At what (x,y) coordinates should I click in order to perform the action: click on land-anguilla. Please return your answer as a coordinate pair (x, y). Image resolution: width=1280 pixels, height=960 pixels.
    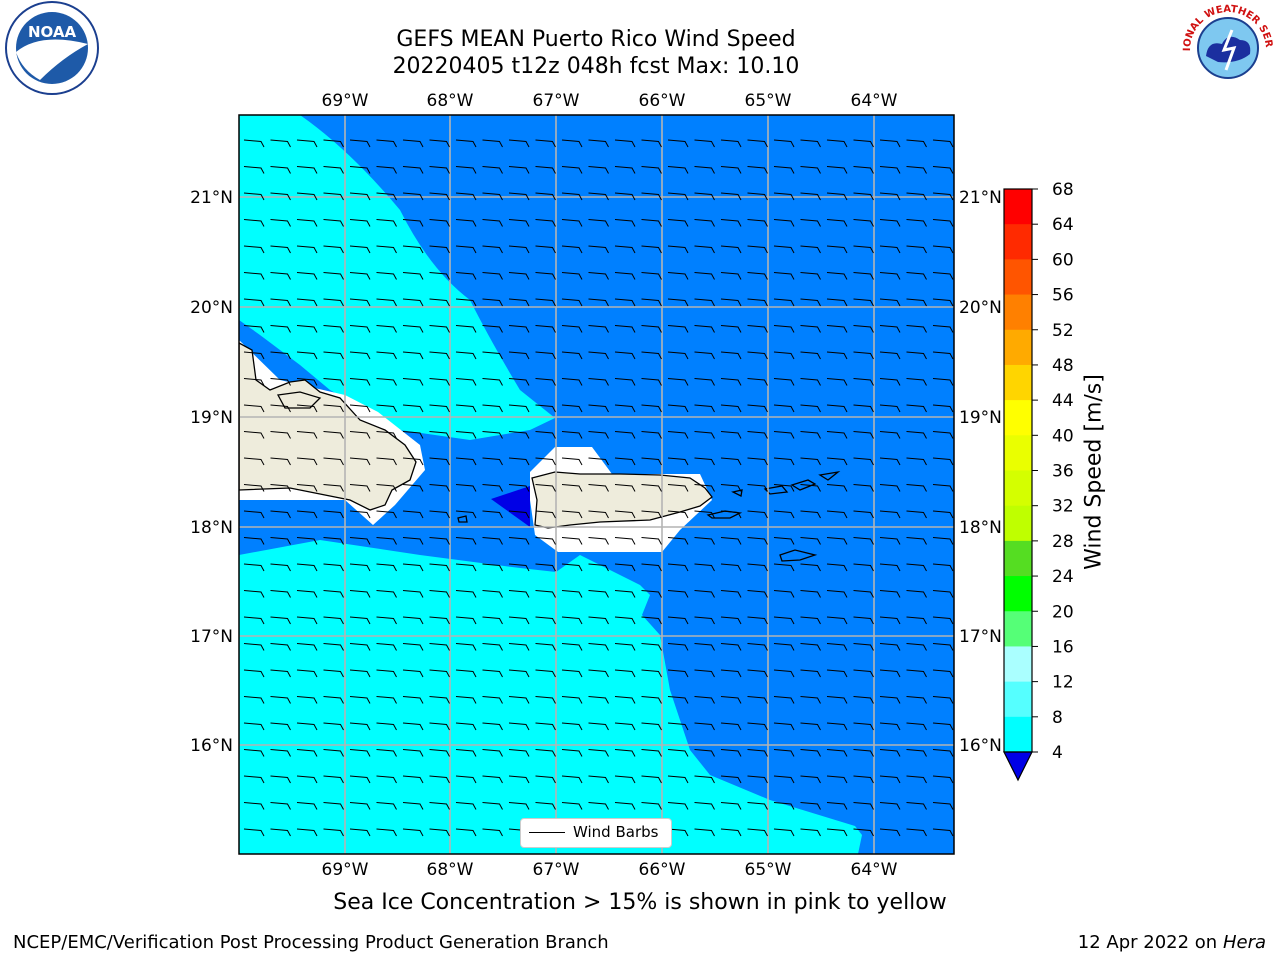
    Looking at the image, I should click on (737, 493).